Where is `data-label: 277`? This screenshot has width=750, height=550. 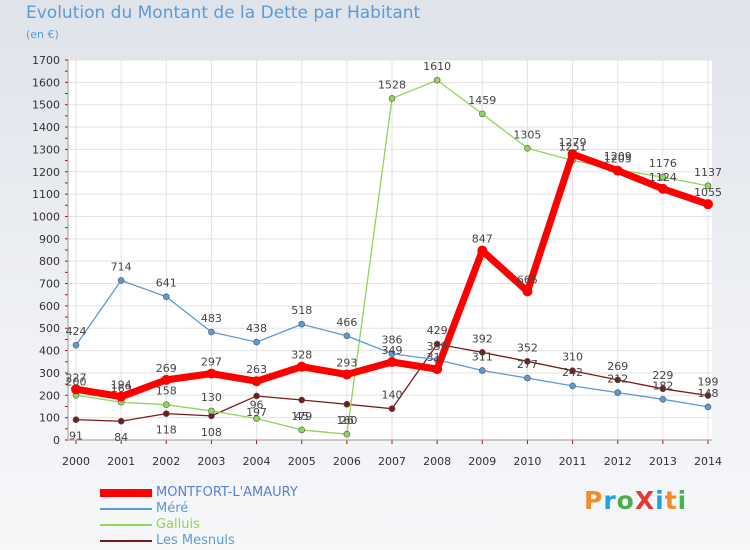
data-label: 277 is located at coordinates (527, 364).